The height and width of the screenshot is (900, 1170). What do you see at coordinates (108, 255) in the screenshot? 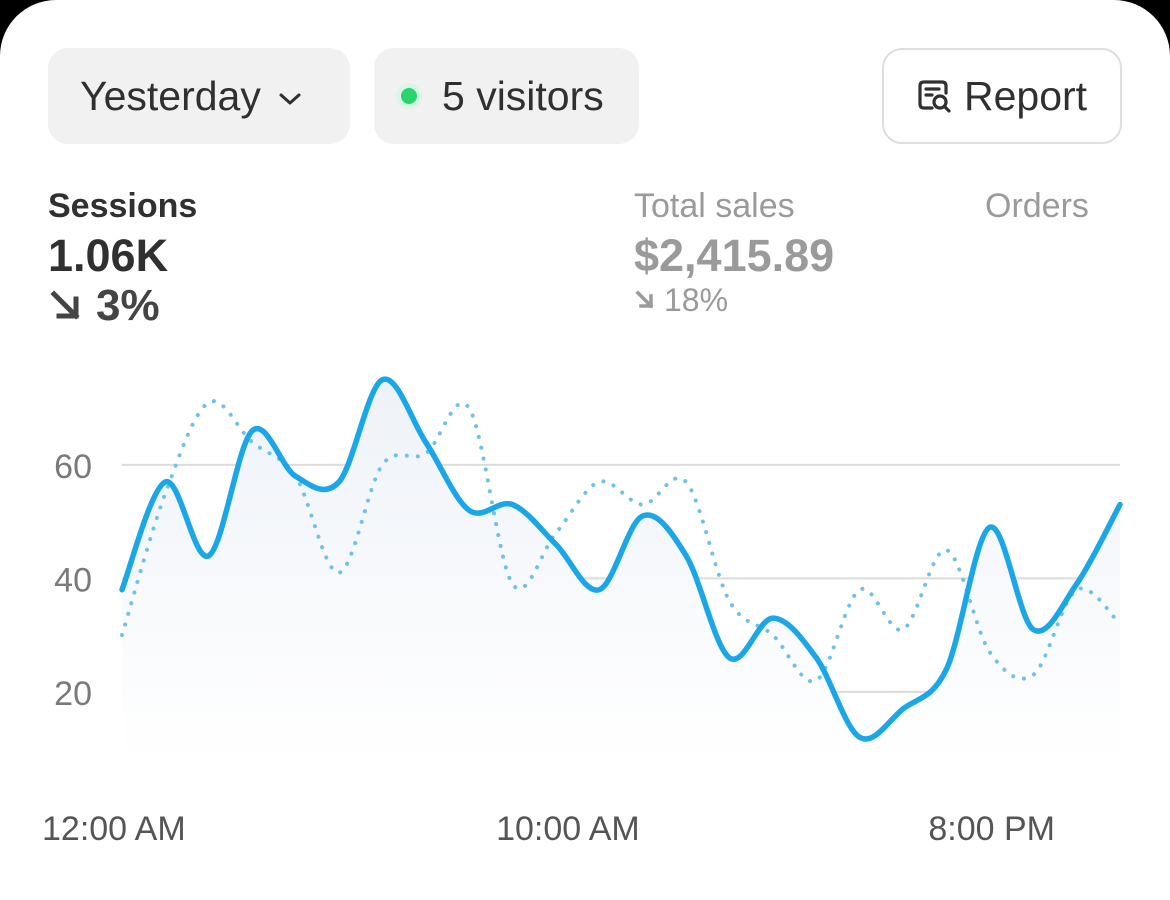
I see `metric-value: 1.06K` at bounding box center [108, 255].